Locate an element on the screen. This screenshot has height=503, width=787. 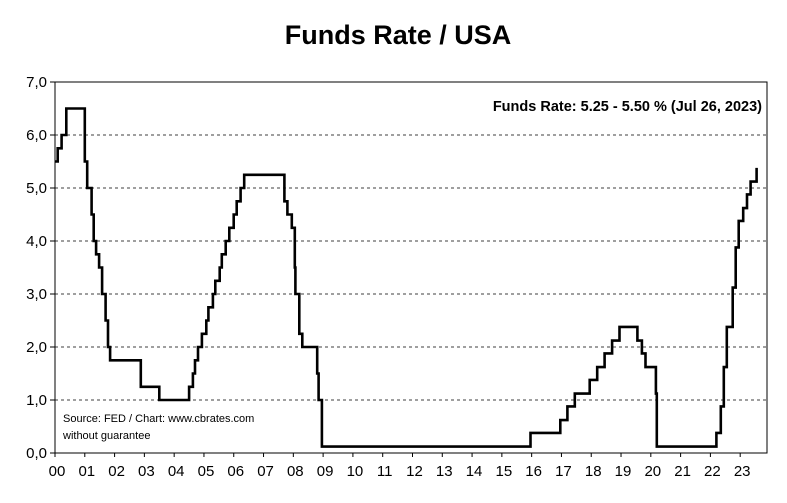
y-axis-ticks: 0,0 1,0 2,0 3,0 4,0 5,0 6,0 7,0 is located at coordinates (40, 268).